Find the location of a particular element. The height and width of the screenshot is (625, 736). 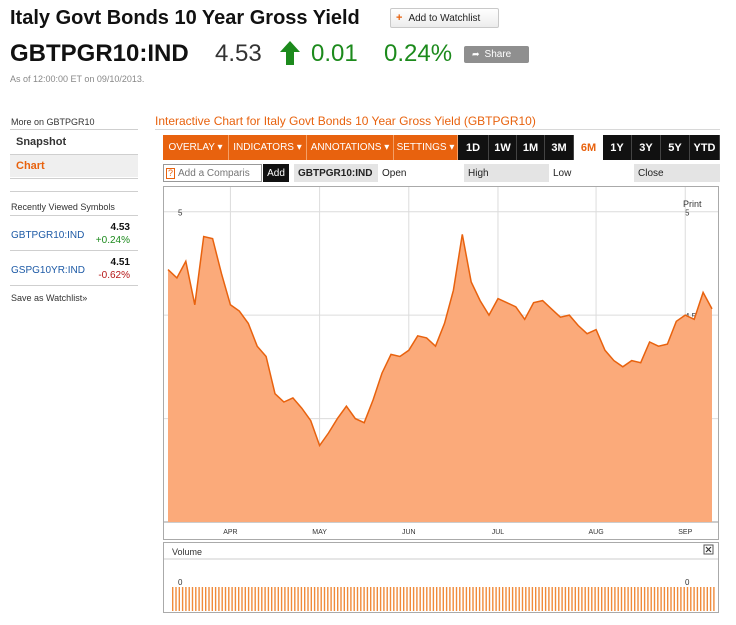

range-ytd: YTD is located at coordinates (705, 147).